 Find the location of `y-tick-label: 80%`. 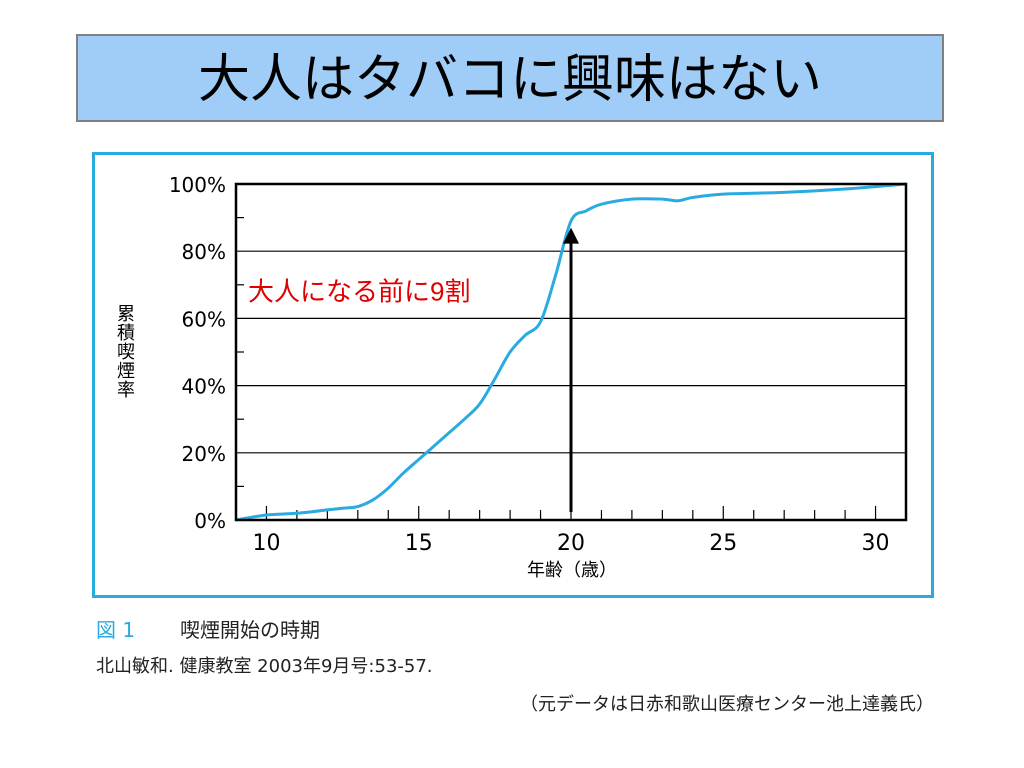

y-tick-label: 80% is located at coordinates (204, 252).